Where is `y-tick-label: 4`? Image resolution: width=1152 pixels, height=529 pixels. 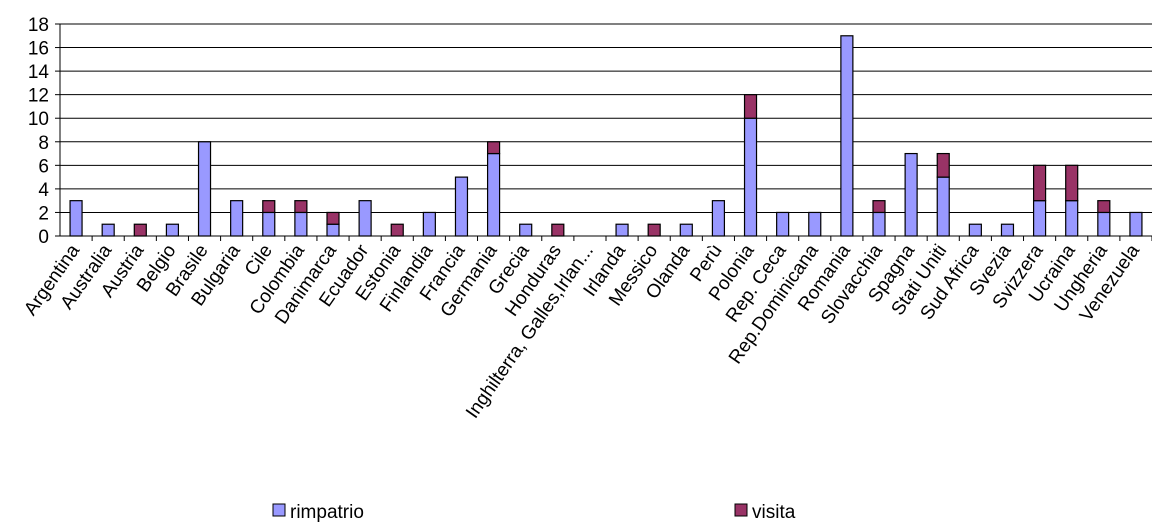
y-tick-label: 4 is located at coordinates (43, 190).